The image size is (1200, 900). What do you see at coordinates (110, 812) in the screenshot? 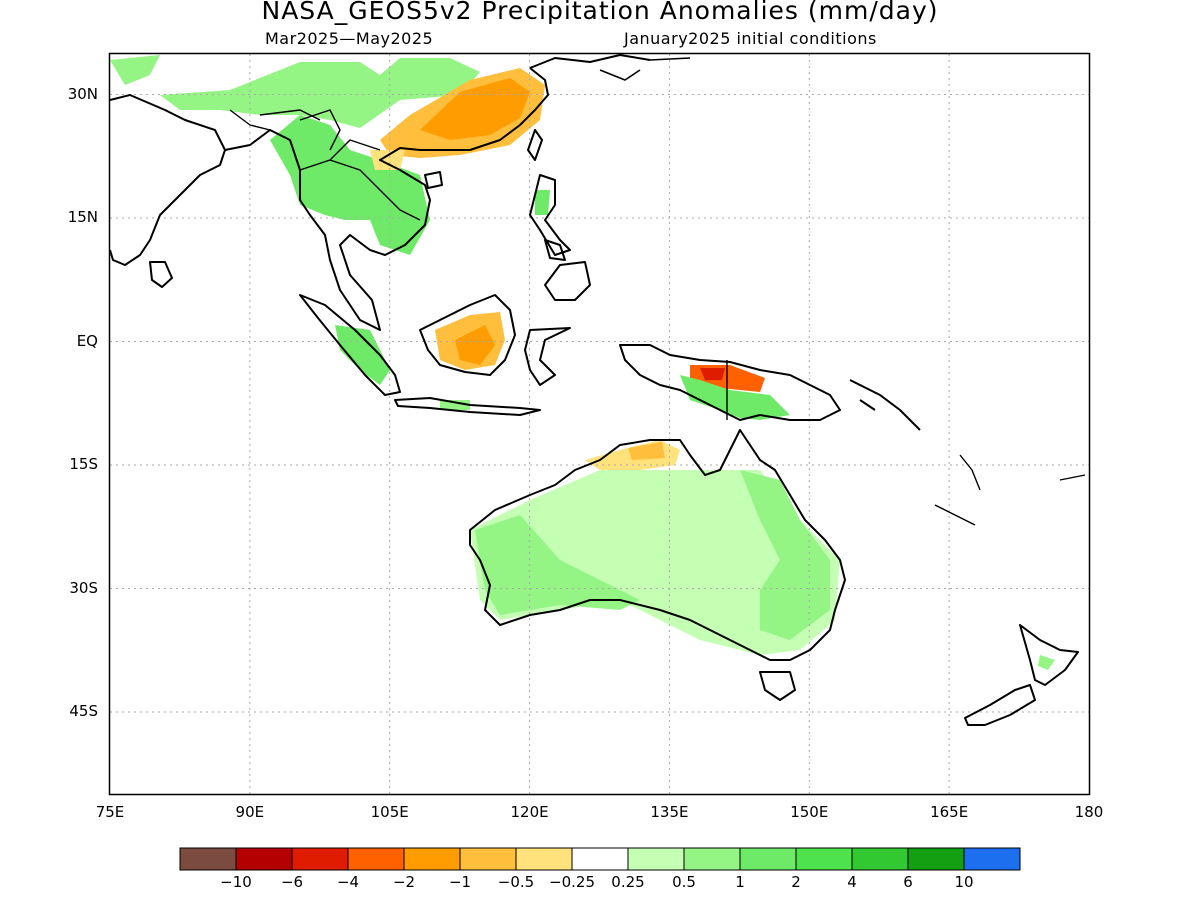
I see `longitude-label: 75E` at bounding box center [110, 812].